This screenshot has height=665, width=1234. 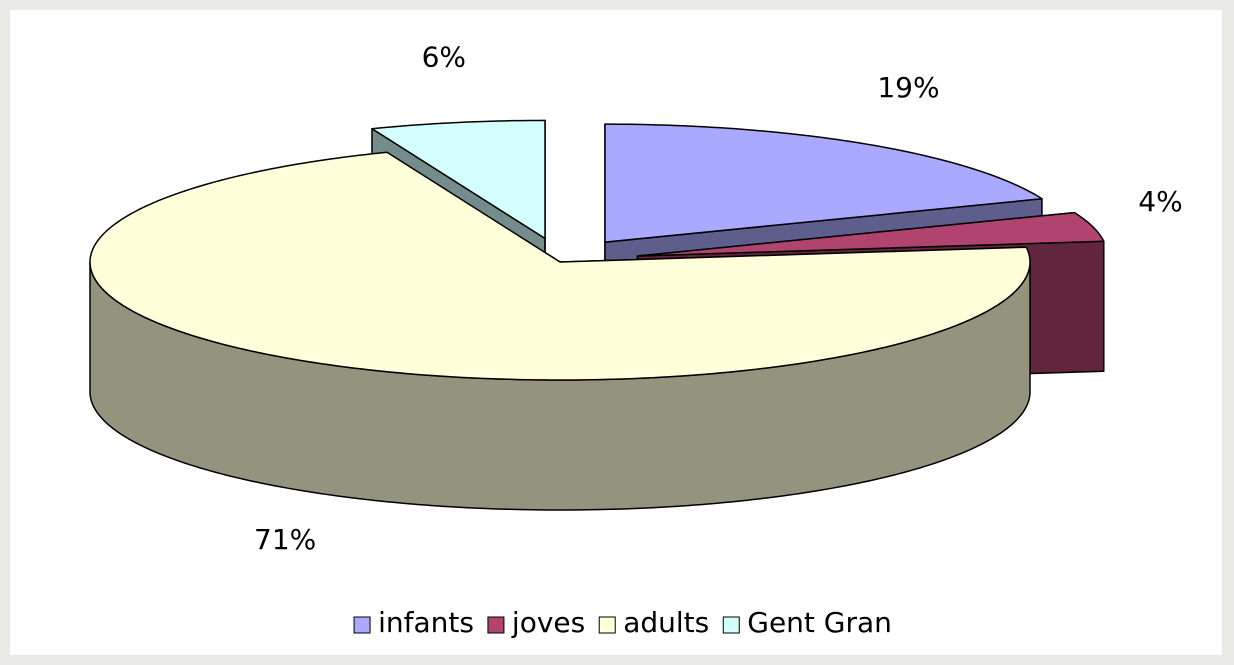 What do you see at coordinates (819, 622) in the screenshot?
I see `legend-label: Gent Gran` at bounding box center [819, 622].